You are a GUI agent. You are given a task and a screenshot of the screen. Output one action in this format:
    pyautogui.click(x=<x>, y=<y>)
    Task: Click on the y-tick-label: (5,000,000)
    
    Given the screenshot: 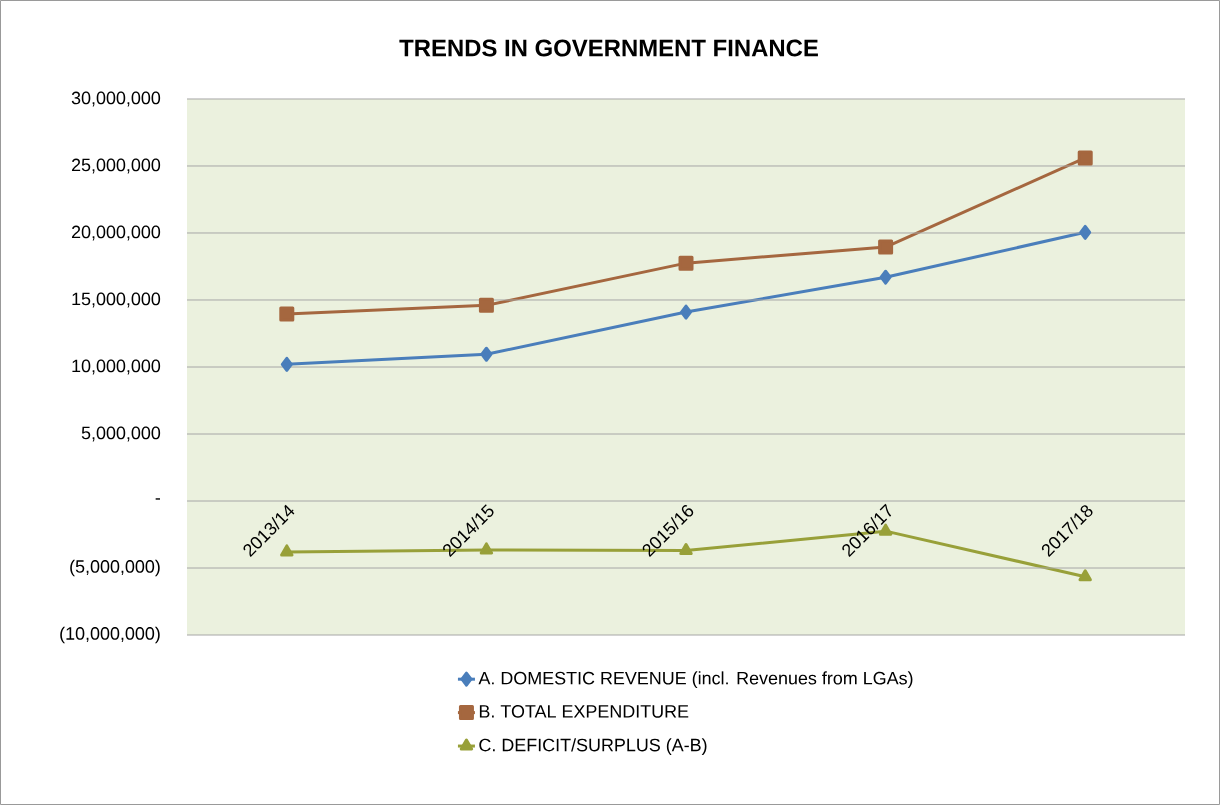 What is the action you would take?
    pyautogui.click(x=115, y=568)
    